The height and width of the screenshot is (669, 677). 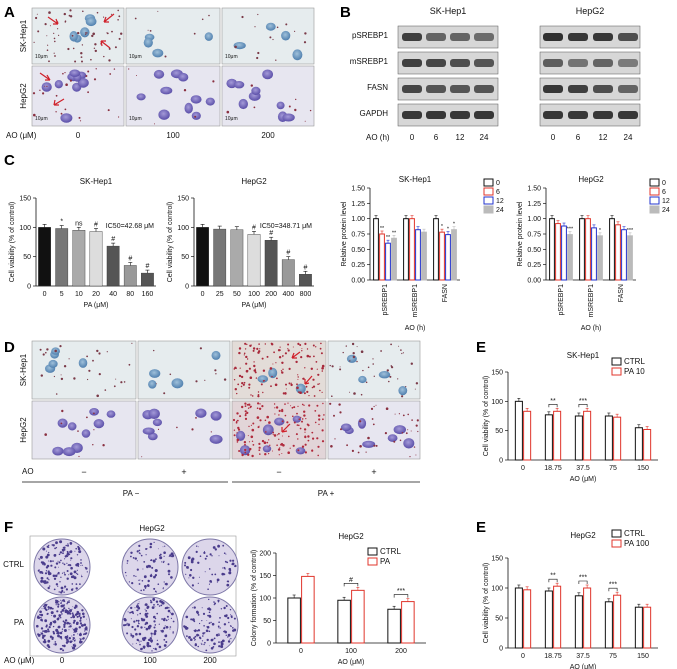 What do you see at coordinates (135, 57) in the screenshot?
I see `scale-bar-label: 10μm` at bounding box center [135, 57].